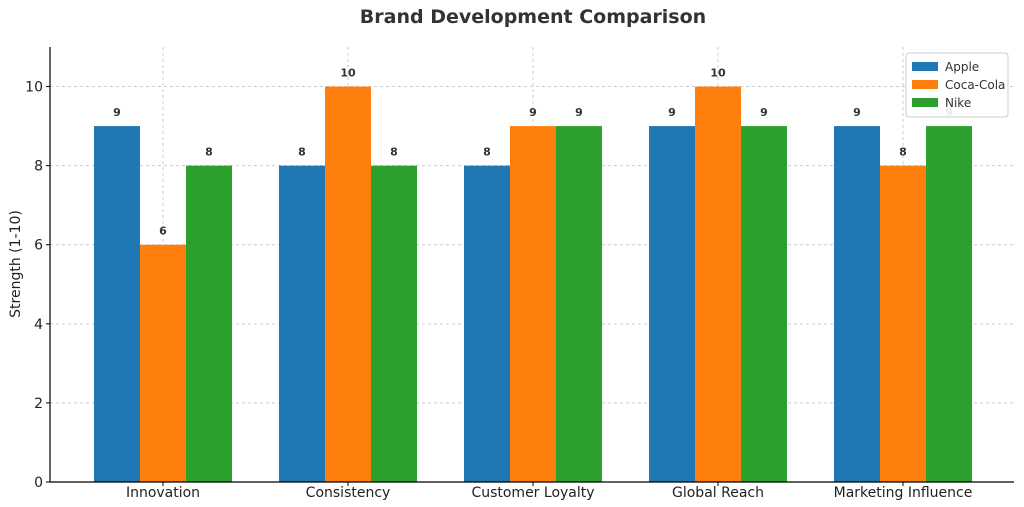 The width and height of the screenshot is (1024, 507). Describe the element at coordinates (117, 304) in the screenshot. I see `bar-apple-innovation` at that location.